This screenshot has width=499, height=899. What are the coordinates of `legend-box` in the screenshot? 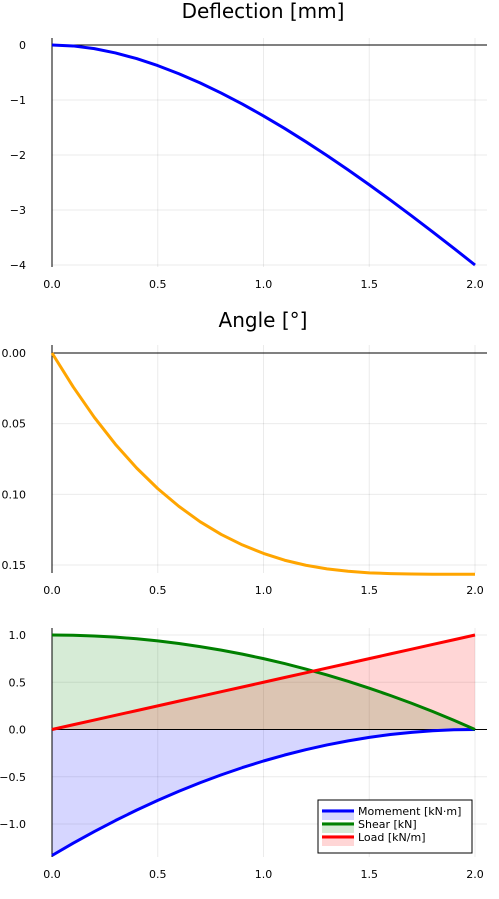 It's located at (395, 826).